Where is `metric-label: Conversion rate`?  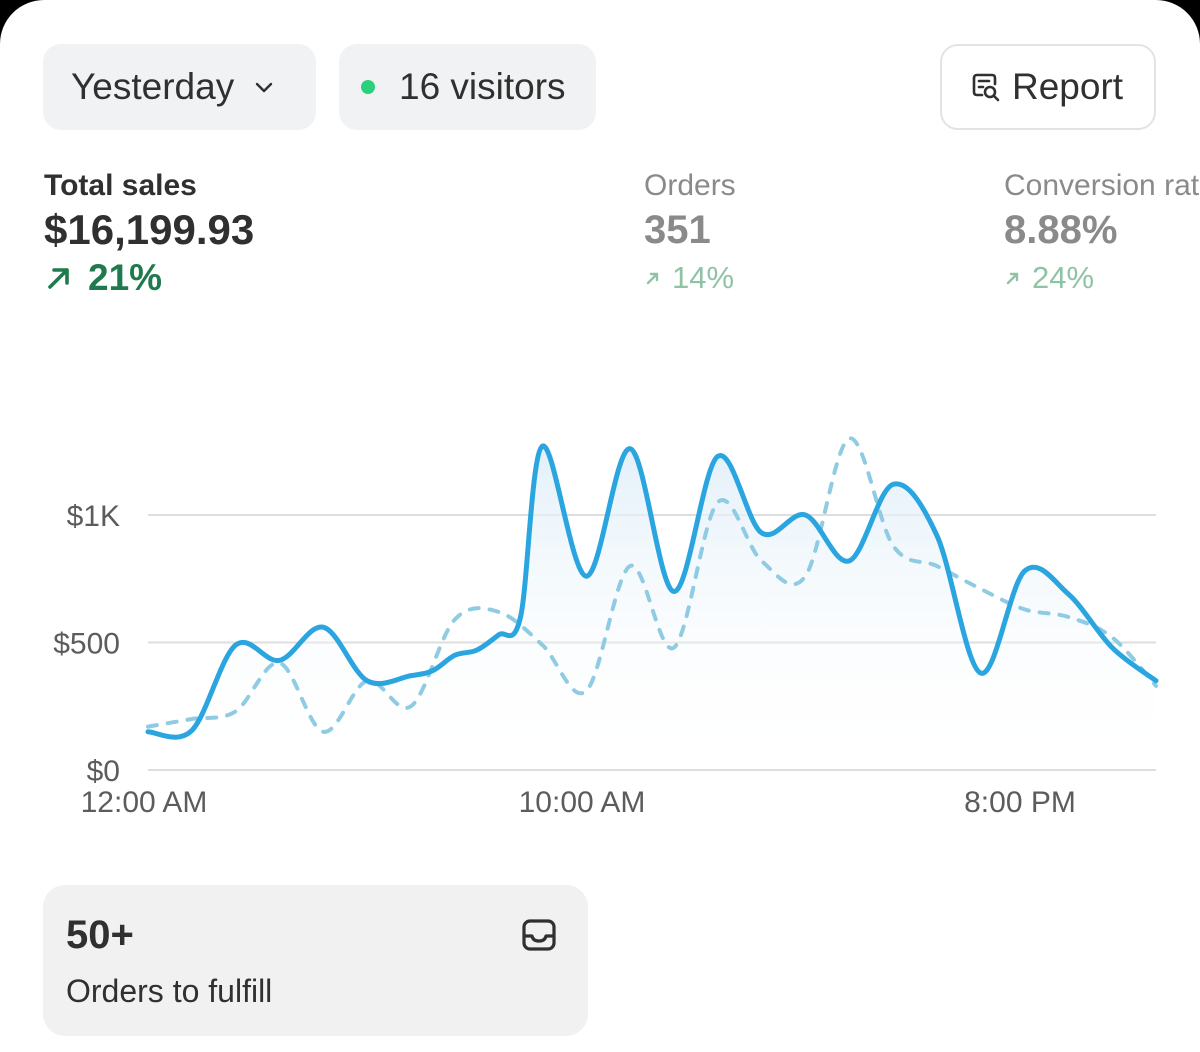
metric-label: Conversion rate is located at coordinates (1102, 185).